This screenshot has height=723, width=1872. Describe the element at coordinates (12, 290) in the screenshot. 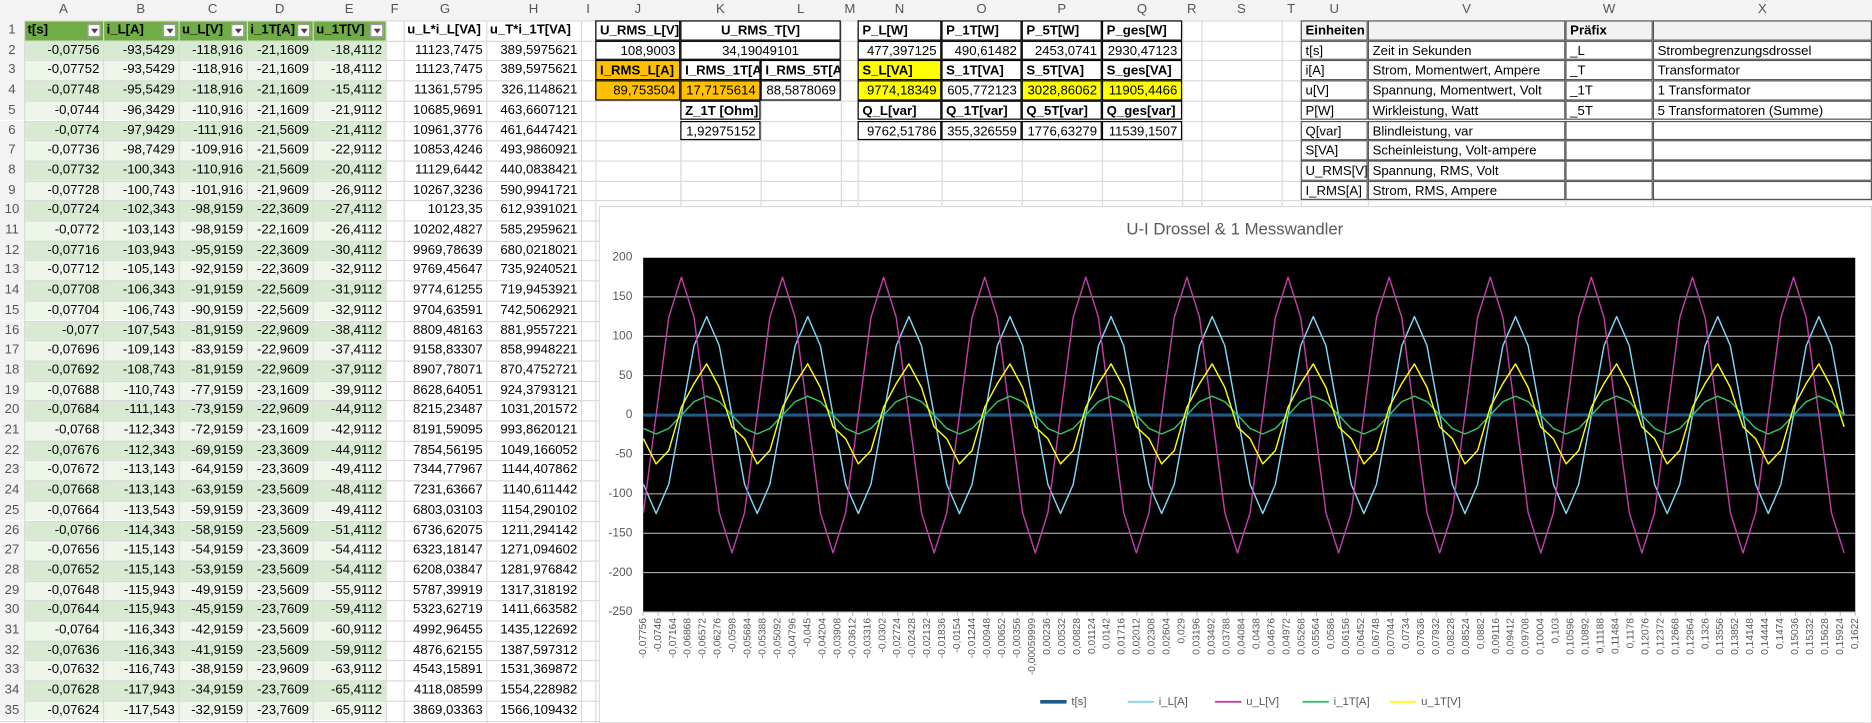

I see `row-header: 14` at that location.